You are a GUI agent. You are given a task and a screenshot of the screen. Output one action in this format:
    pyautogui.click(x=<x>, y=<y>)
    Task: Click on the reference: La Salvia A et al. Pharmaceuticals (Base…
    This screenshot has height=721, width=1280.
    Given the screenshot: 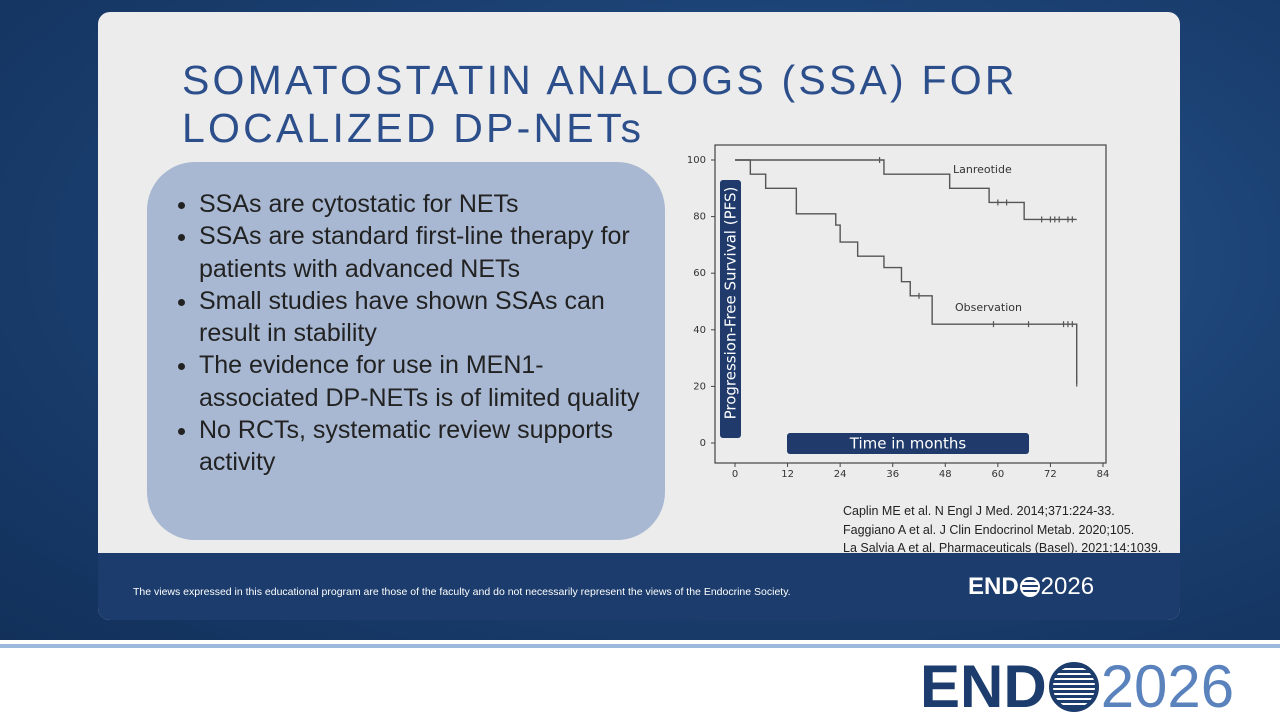 What is the action you would take?
    pyautogui.click(x=1002, y=548)
    